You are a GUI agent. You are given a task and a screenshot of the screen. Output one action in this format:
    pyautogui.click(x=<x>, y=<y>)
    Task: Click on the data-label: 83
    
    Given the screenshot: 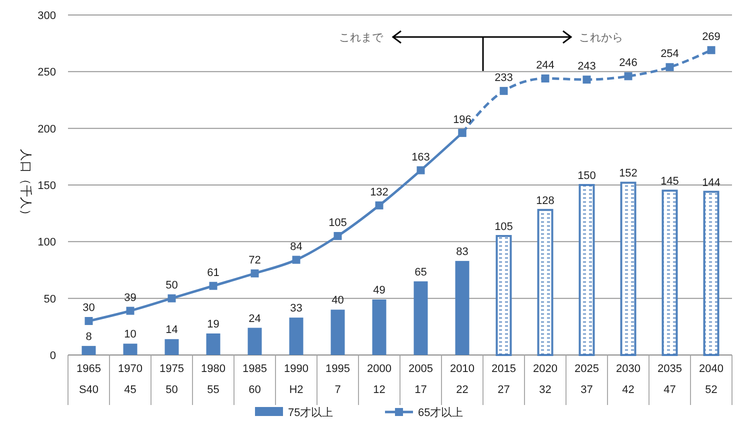 What is the action you would take?
    pyautogui.click(x=462, y=252)
    